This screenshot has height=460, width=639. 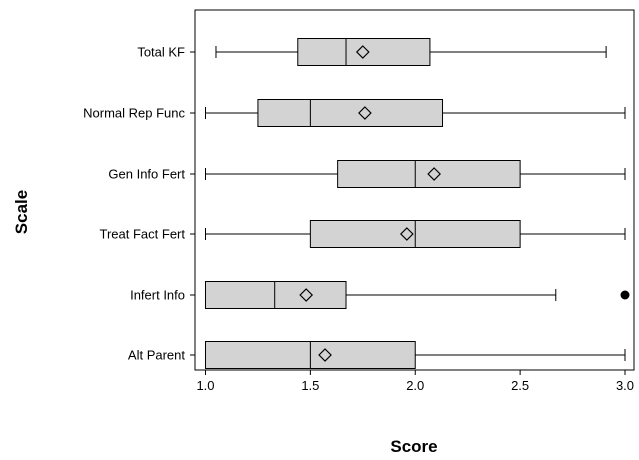 I want to click on category-label: Infert Info, so click(x=157, y=295).